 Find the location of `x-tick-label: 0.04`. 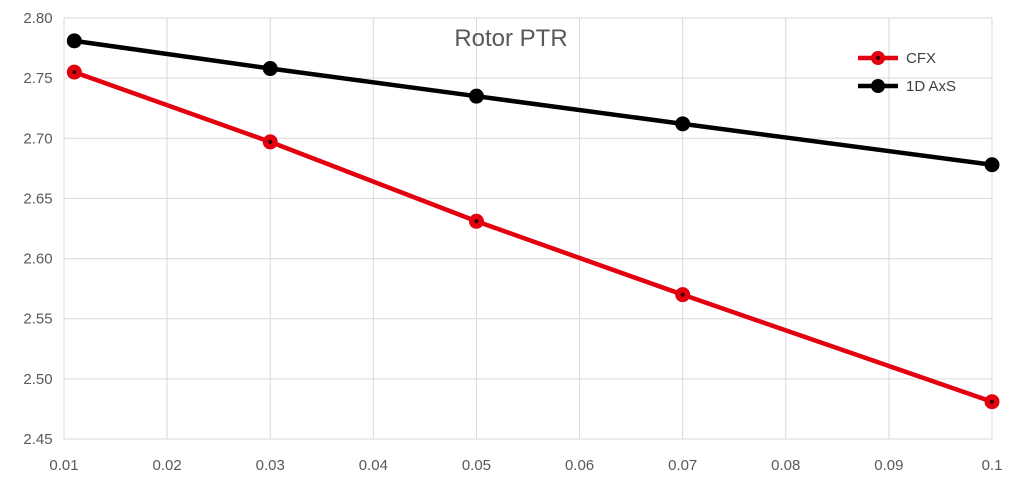

x-tick-label: 0.04 is located at coordinates (373, 465).